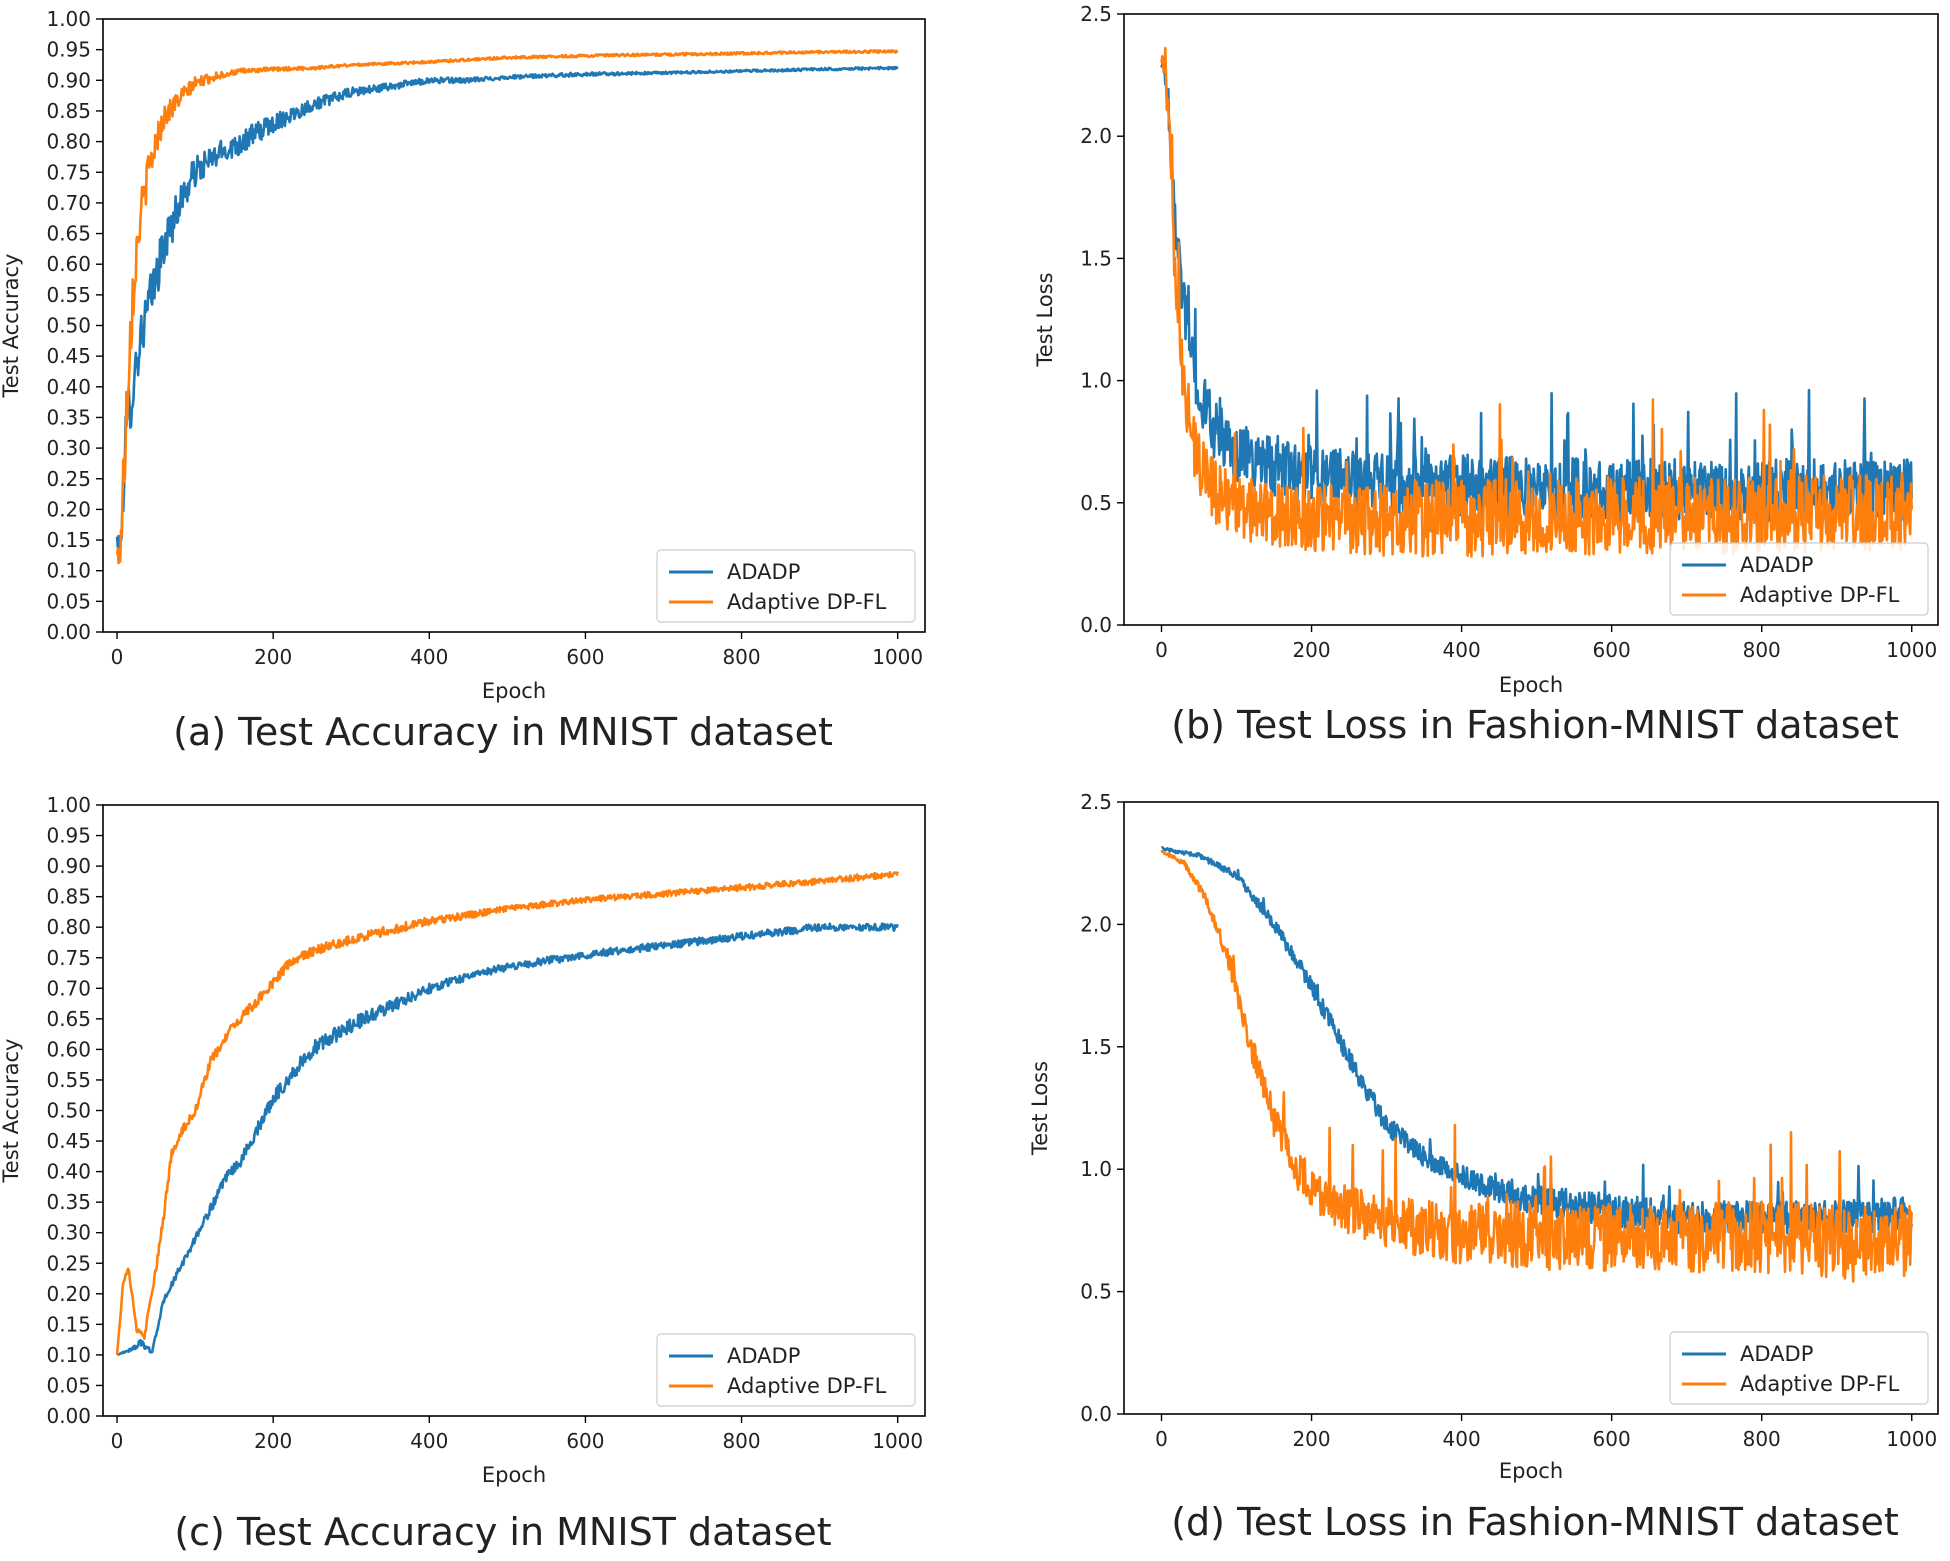 Image resolution: width=1950 pixels, height=1561 pixels. Describe the element at coordinates (68, 509) in the screenshot. I see `y-tick-label: 0.20` at that location.